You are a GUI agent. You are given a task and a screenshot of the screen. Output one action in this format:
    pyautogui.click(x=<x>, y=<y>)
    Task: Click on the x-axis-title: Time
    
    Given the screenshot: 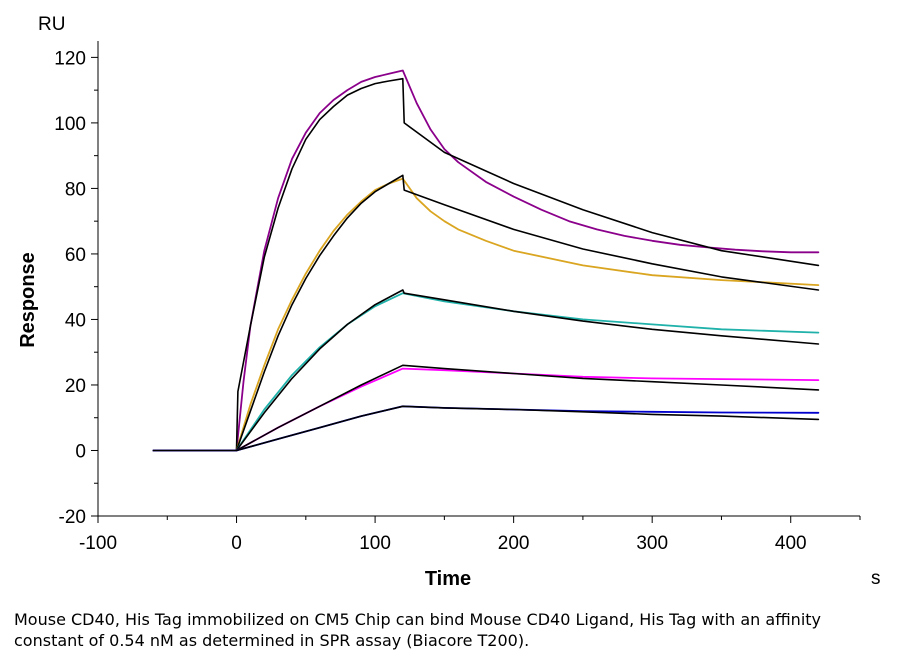 What is the action you would take?
    pyautogui.click(x=448, y=579)
    